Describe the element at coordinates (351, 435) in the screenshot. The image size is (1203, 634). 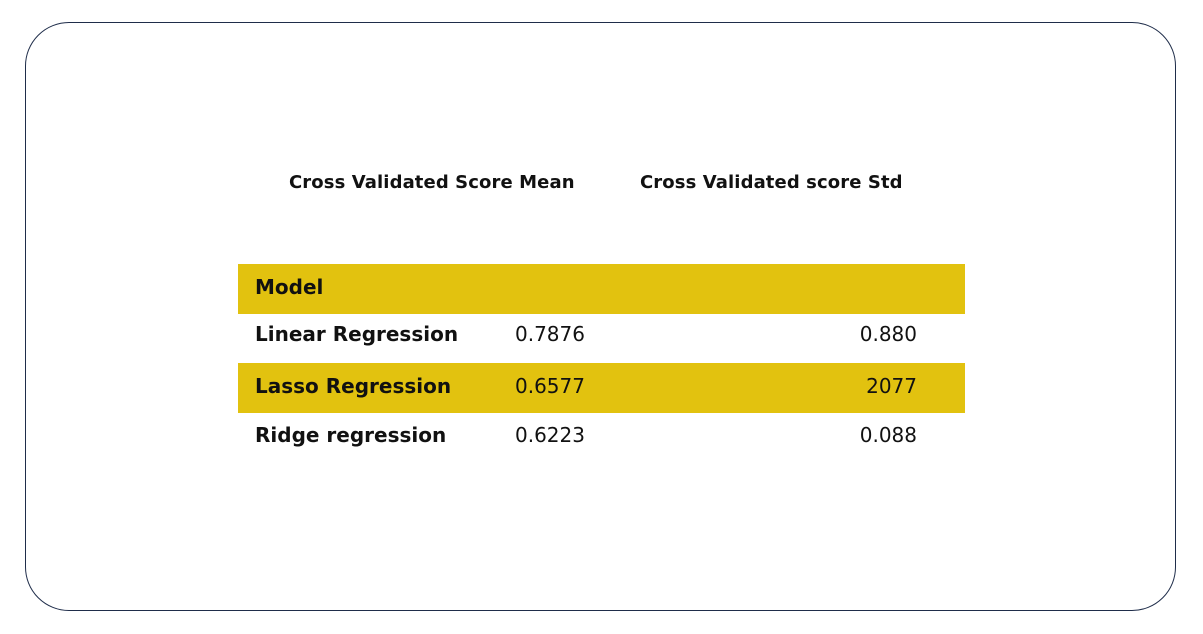
I see `model-name: Ridge regression` at that location.